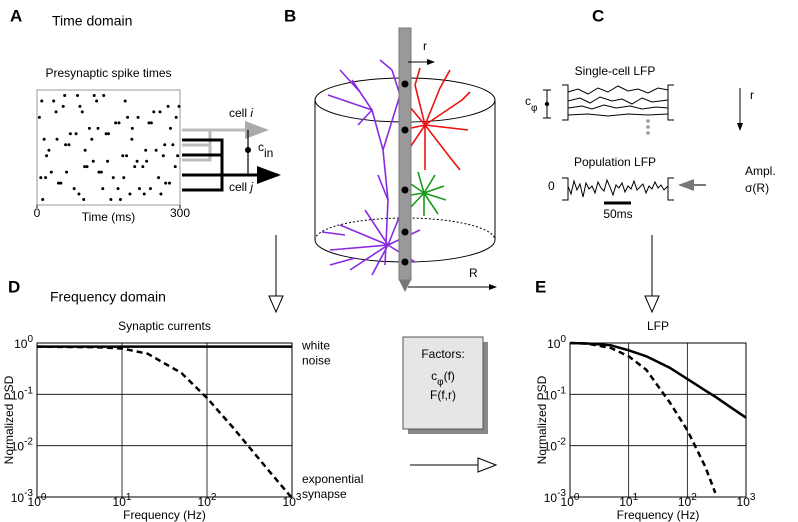 Image resolution: width=798 pixels, height=522 pixels. What do you see at coordinates (556, 343) in the screenshot?
I see `y-tick-label: 10⁰` at bounding box center [556, 343].